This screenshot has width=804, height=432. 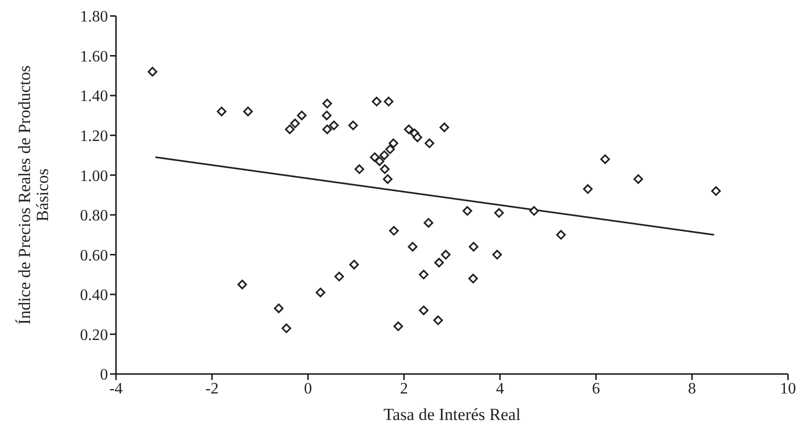 I want to click on x-axis-title: Tasa de Interés Real, so click(x=452, y=414).